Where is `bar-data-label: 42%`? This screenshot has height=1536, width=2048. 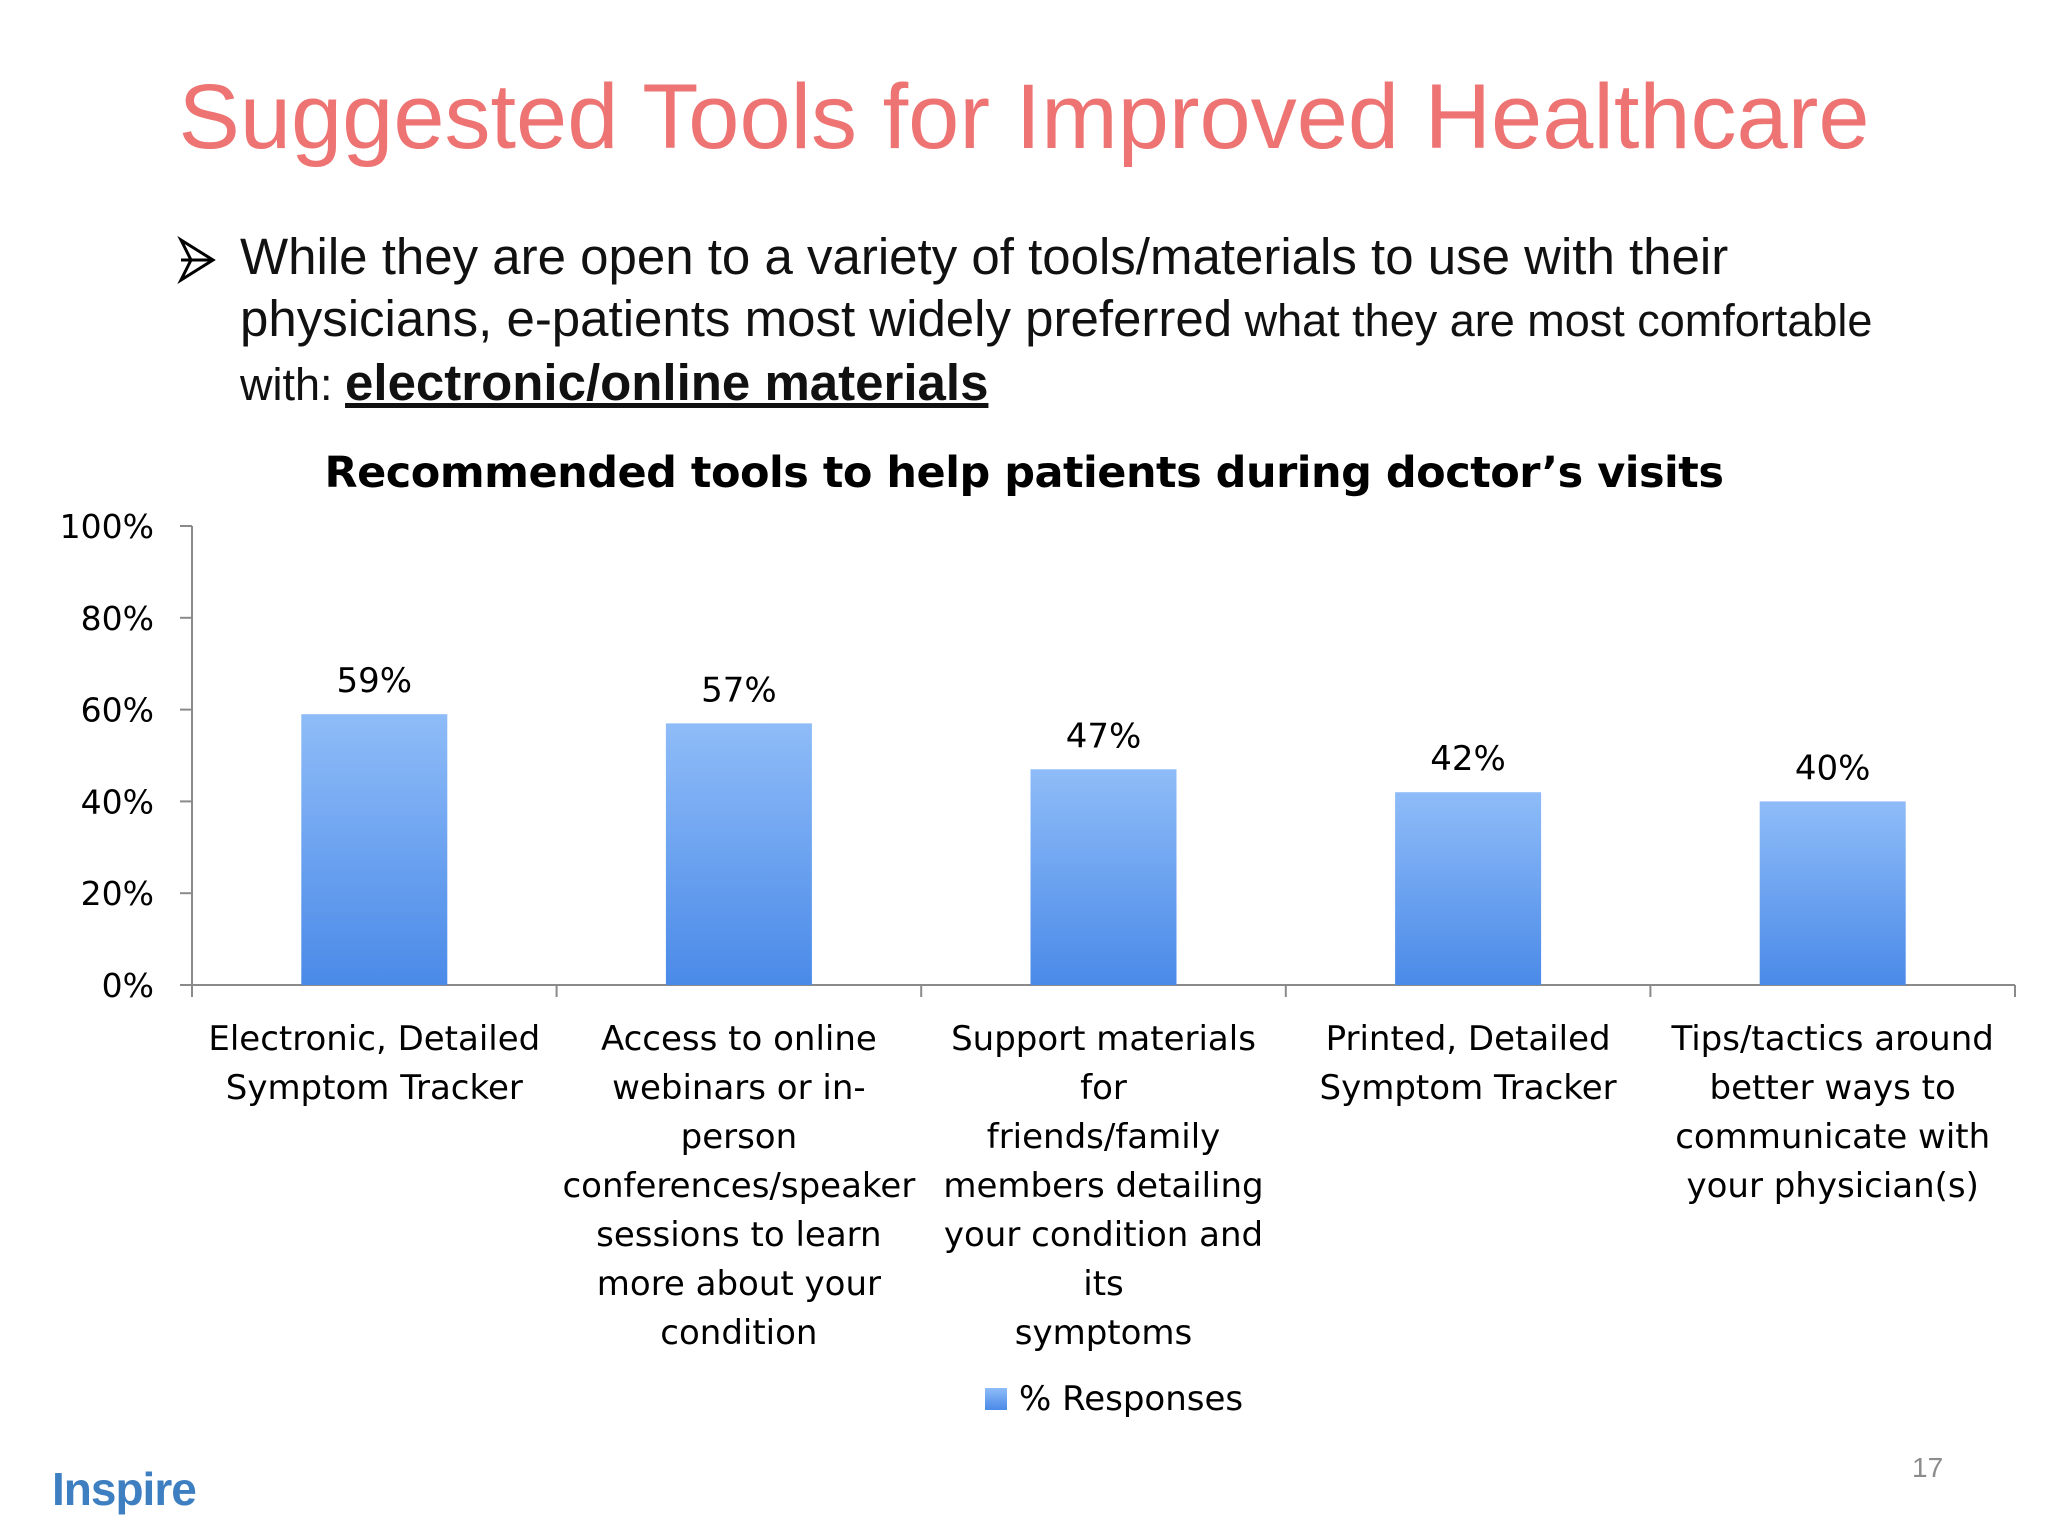 bar-data-label: 42% is located at coordinates (1468, 759).